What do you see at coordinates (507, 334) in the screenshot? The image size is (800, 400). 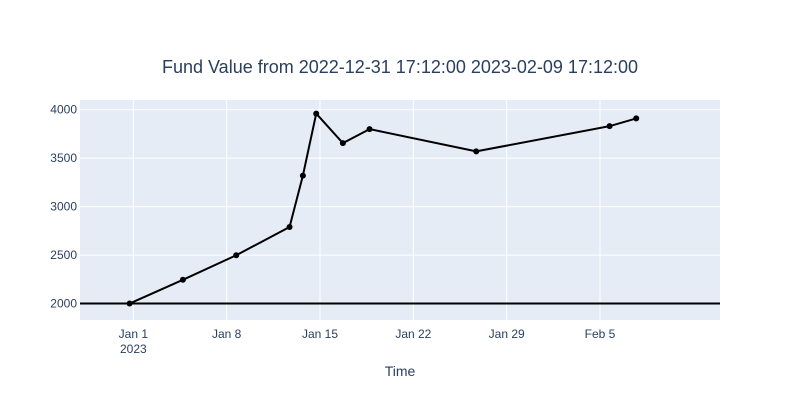 I see `x-tick-label: Jan 29` at bounding box center [507, 334].